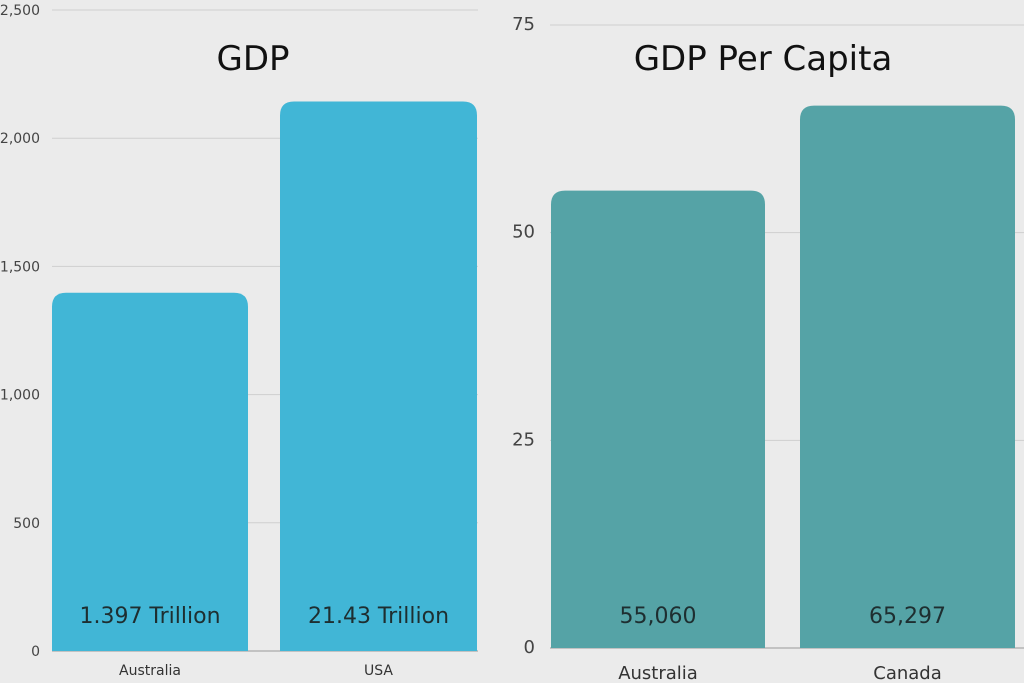  What do you see at coordinates (378, 671) in the screenshot?
I see `x-tick-label: USA` at bounding box center [378, 671].